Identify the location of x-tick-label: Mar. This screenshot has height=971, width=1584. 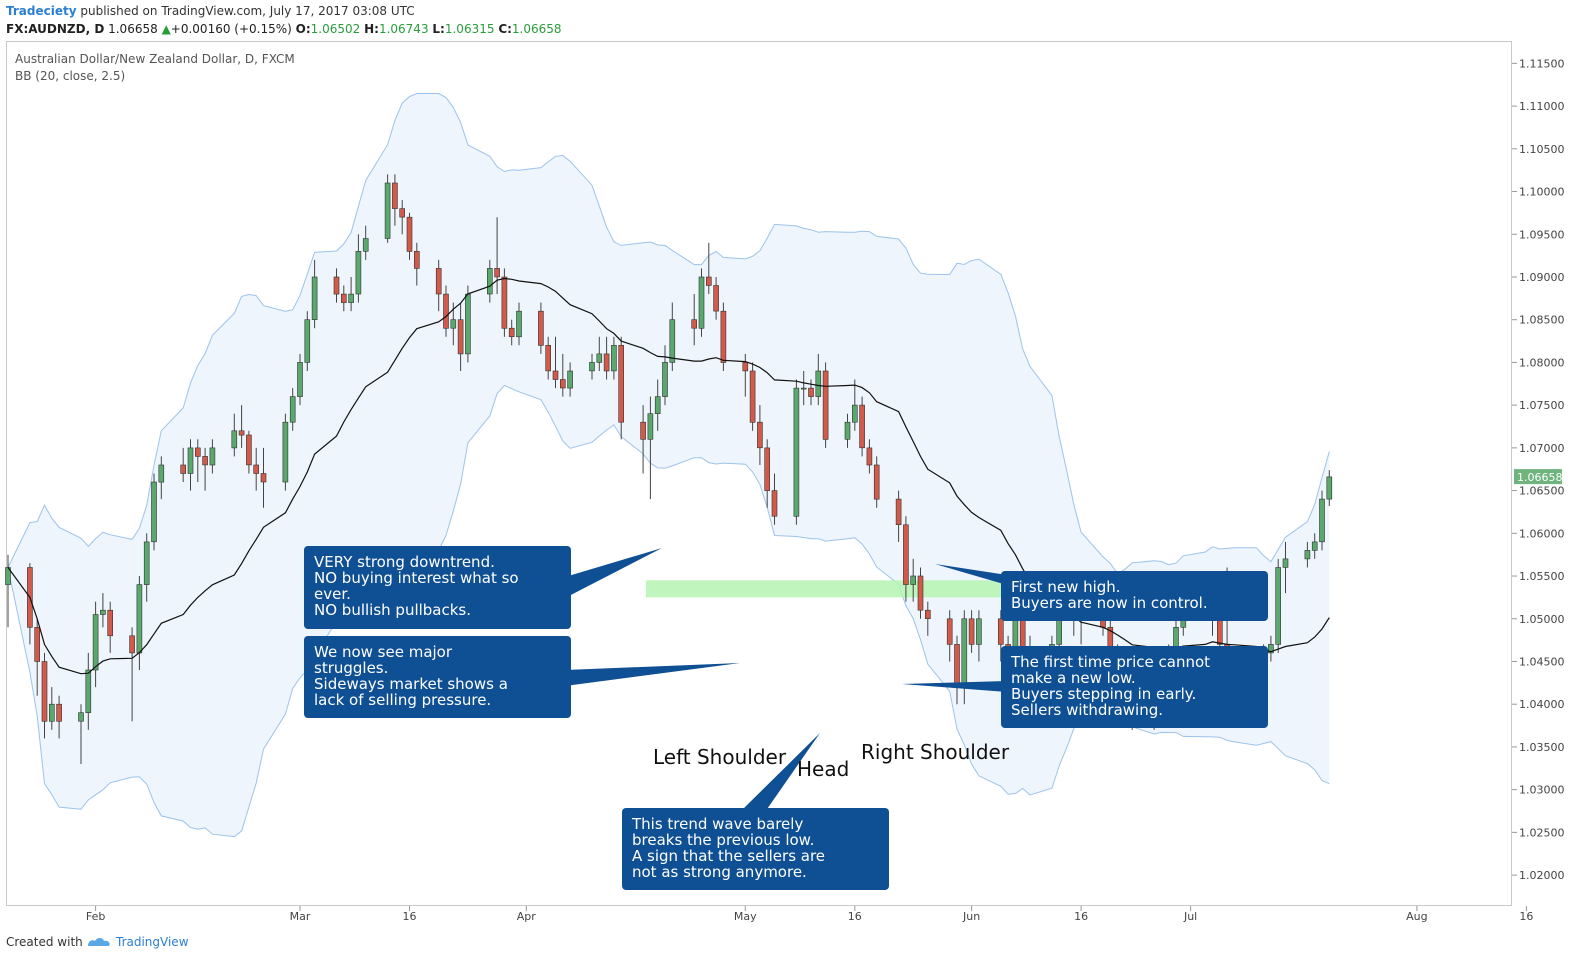
(300, 916).